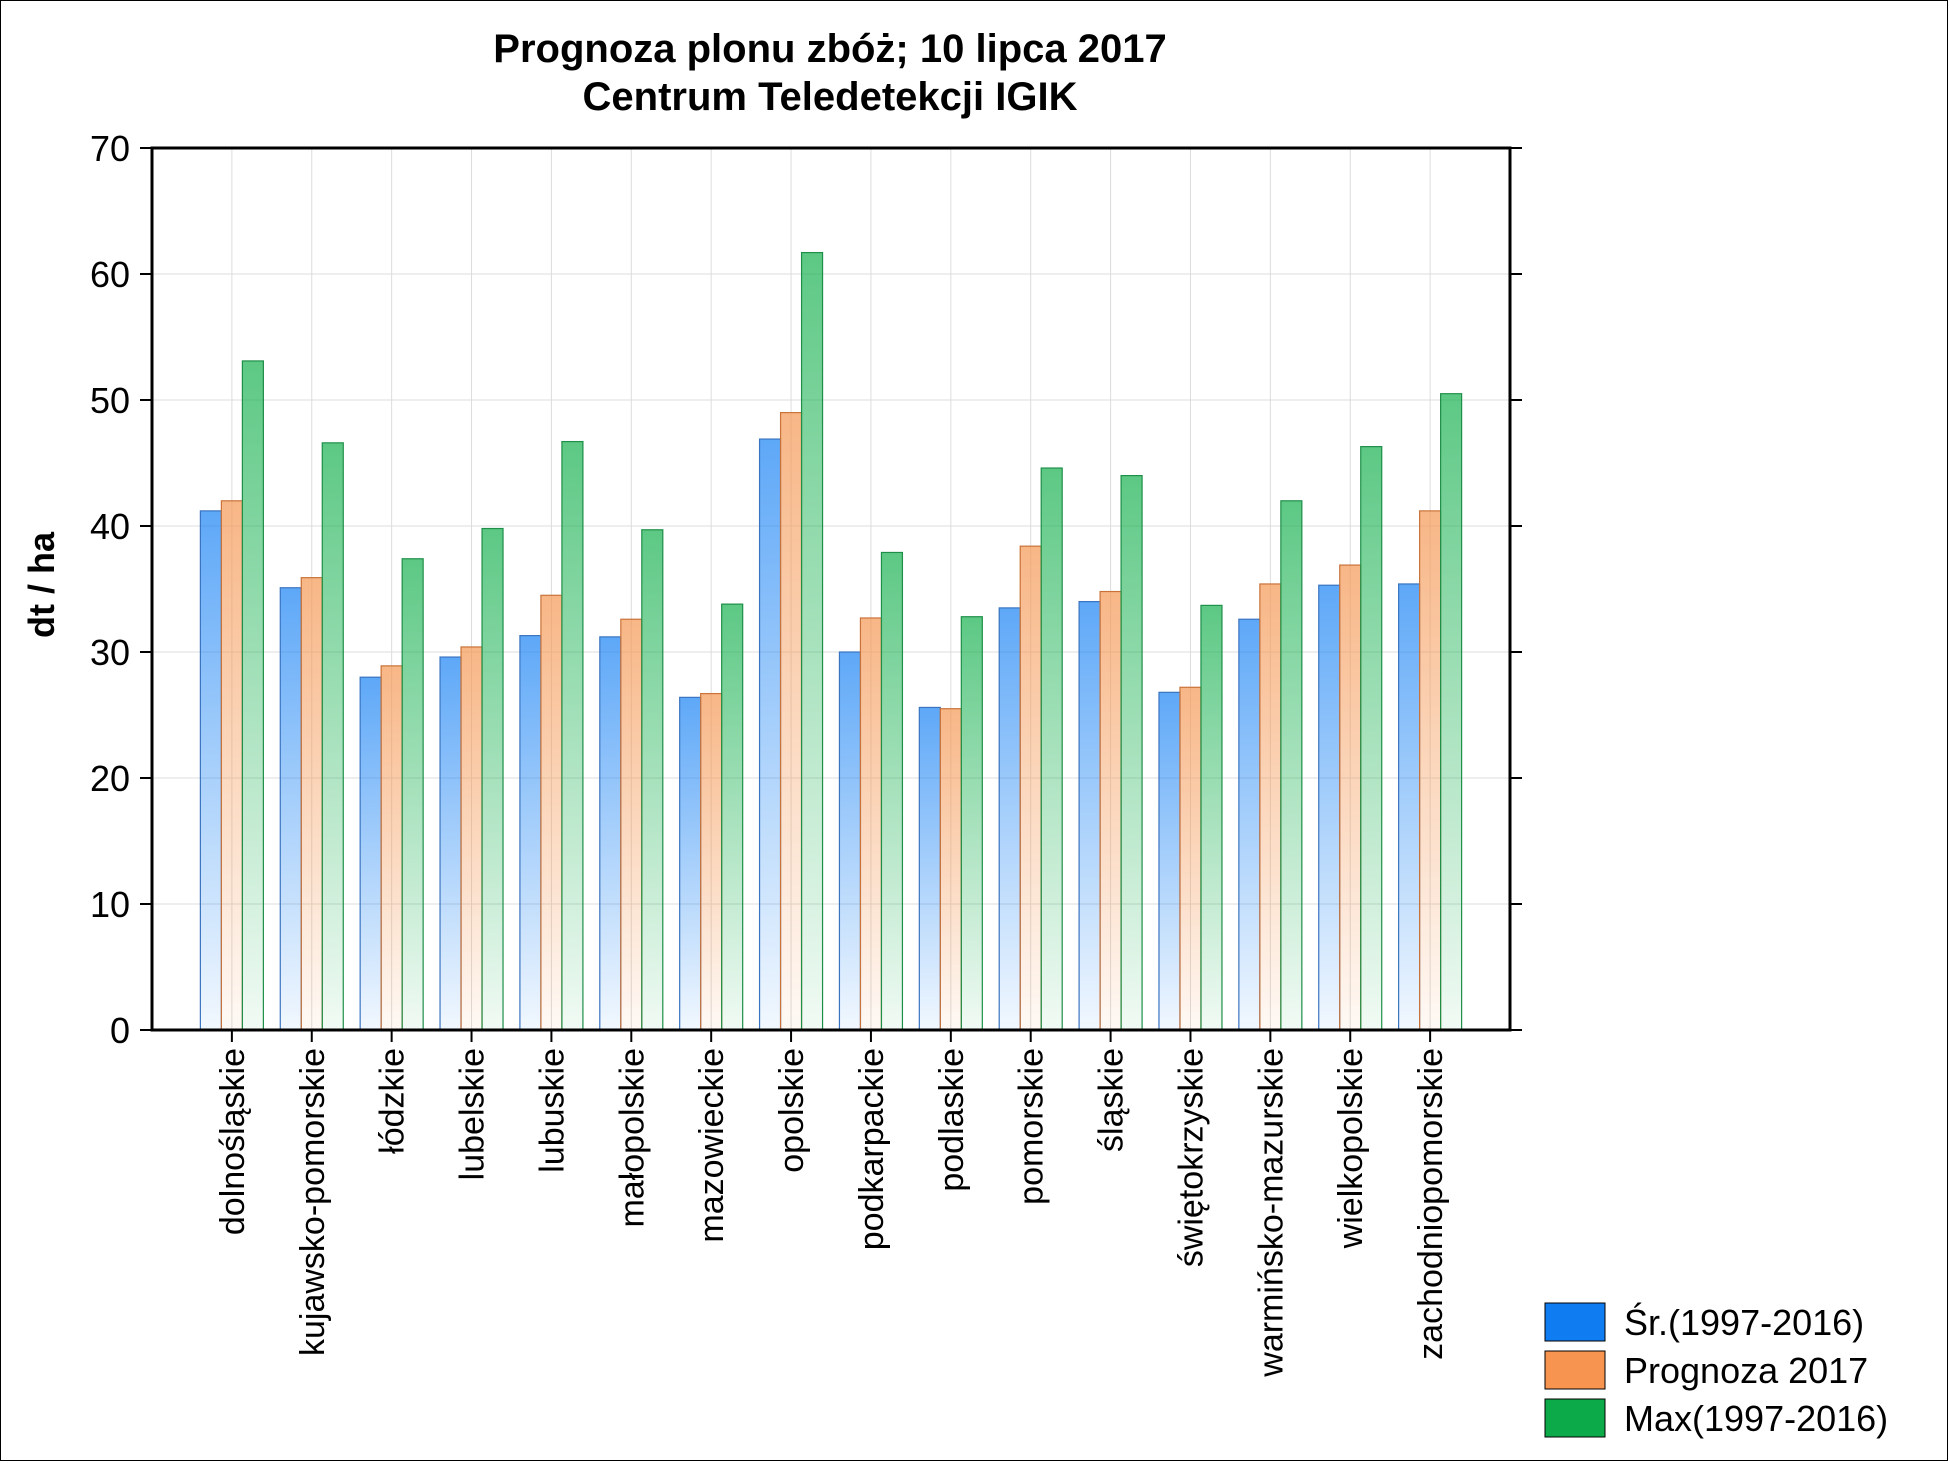 The image size is (1950, 1463). I want to click on x-tick-label-12: świętokrzyskie, so click(1191, 1157).